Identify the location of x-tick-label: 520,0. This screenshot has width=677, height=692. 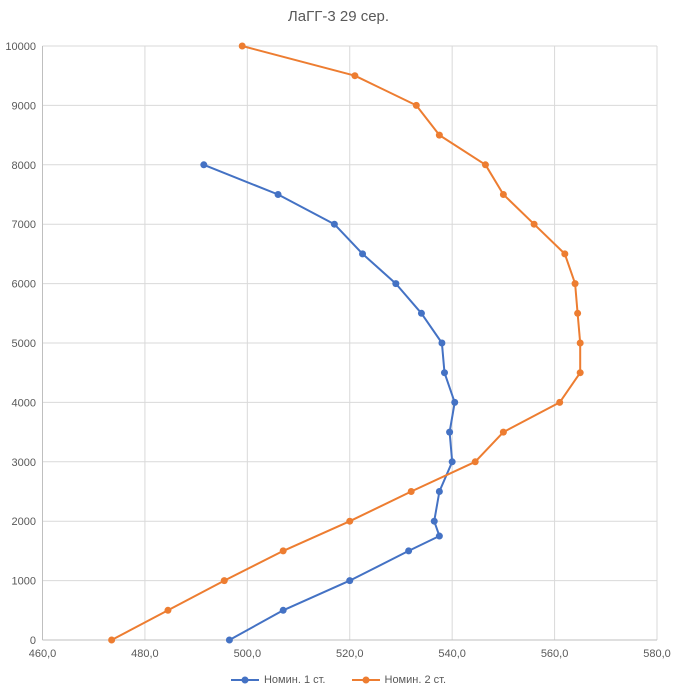
(350, 654).